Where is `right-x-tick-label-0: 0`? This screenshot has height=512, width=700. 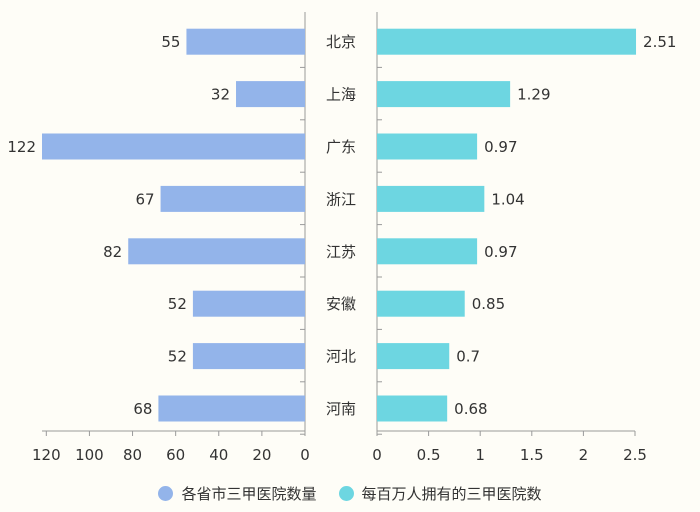
right-x-tick-label-0: 0 is located at coordinates (377, 455).